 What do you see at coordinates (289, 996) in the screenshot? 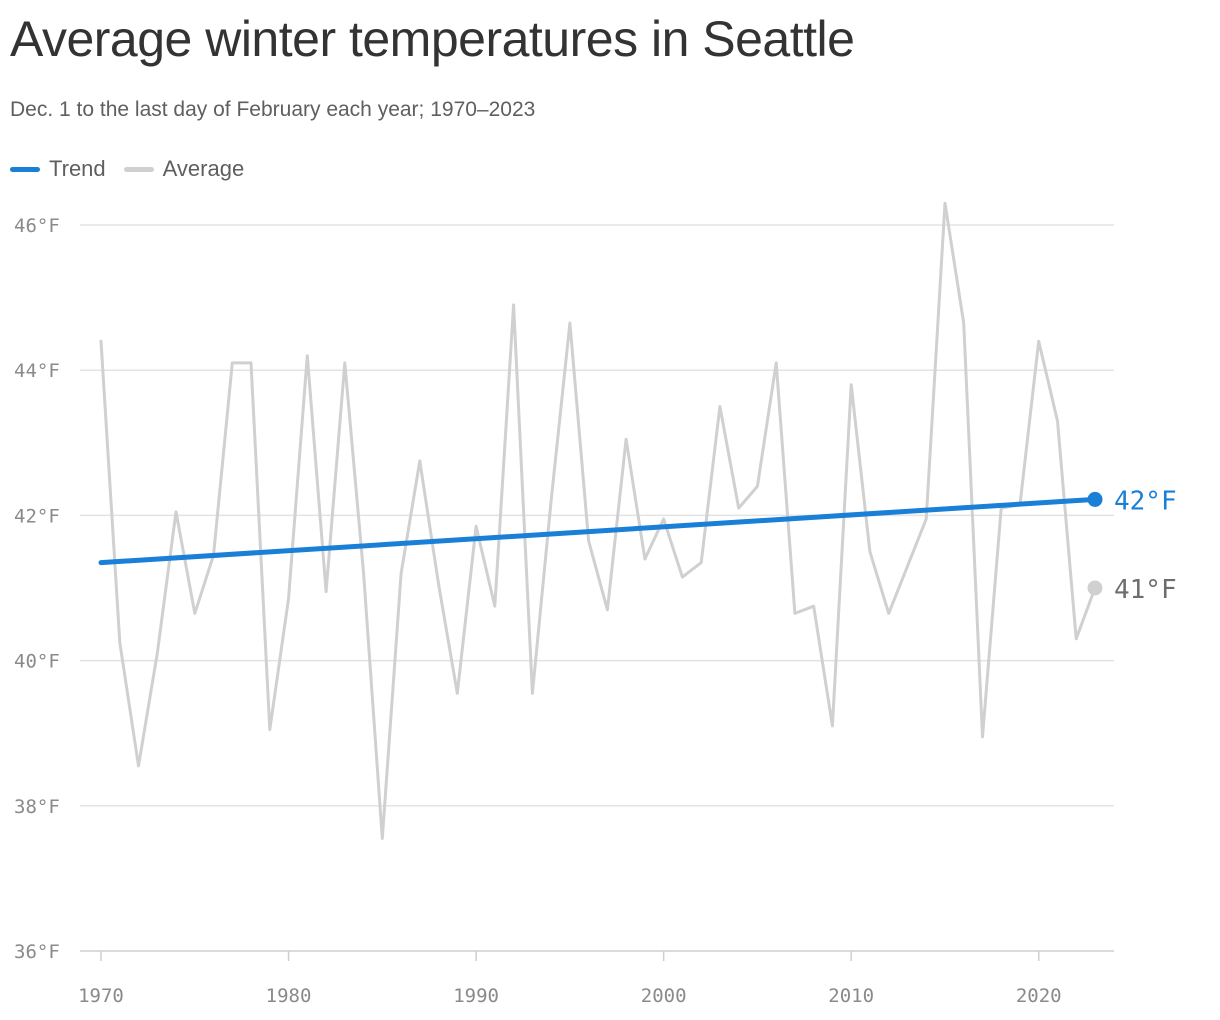
I see `x-tick-label: 1980` at bounding box center [289, 996].